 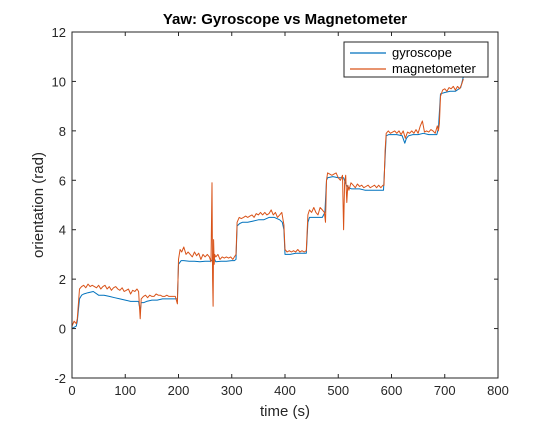 I want to click on y-axis-label: orientation (rad), so click(x=38, y=205).